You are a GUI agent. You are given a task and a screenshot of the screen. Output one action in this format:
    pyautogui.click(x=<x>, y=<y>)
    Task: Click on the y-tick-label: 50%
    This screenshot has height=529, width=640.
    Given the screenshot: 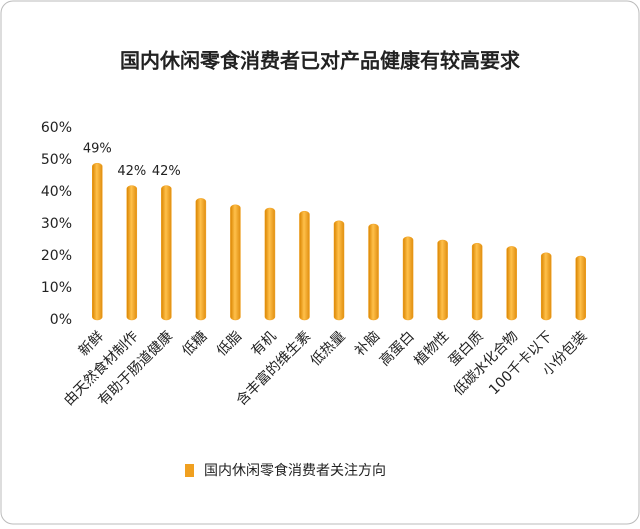 What is the action you would take?
    pyautogui.click(x=56, y=160)
    